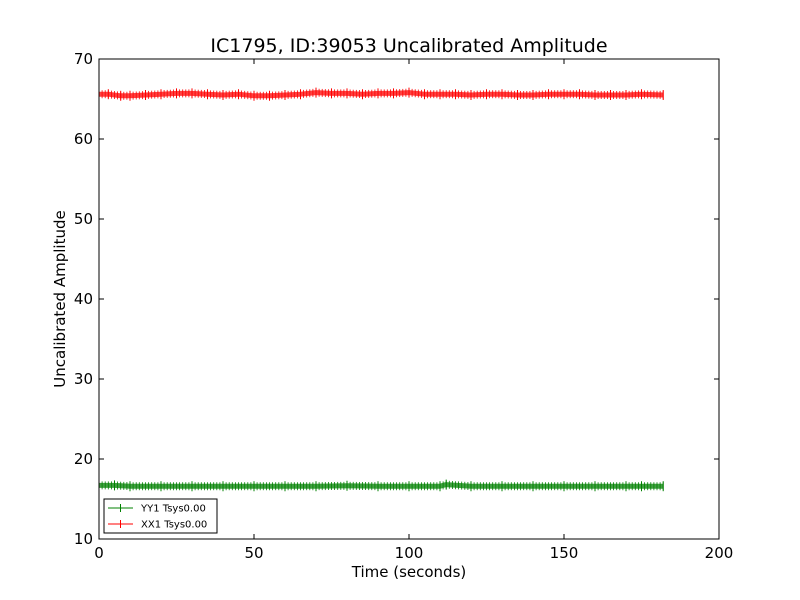 The height and width of the screenshot is (600, 800). Describe the element at coordinates (83, 459) in the screenshot. I see `y-tick-label: 20` at that location.